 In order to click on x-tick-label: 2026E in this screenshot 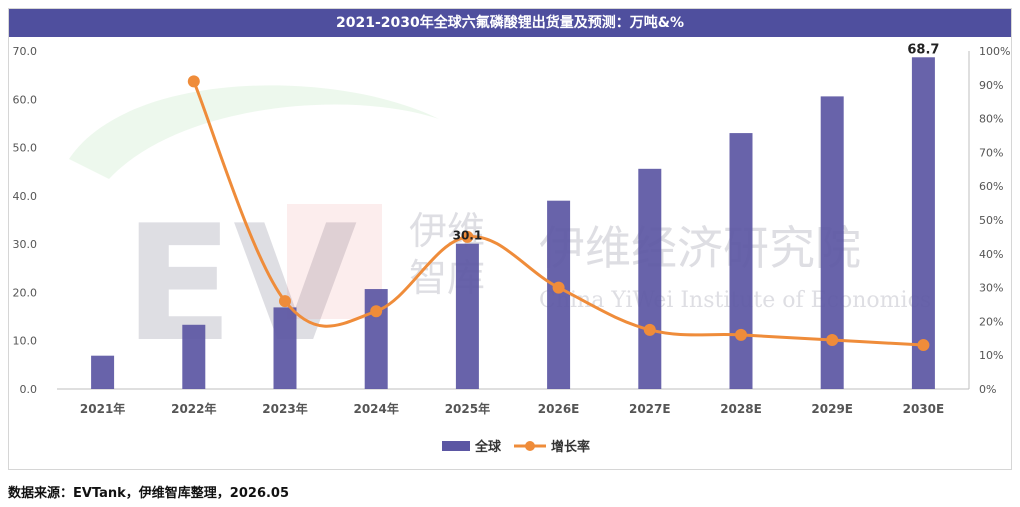, I will do `click(559, 409)`.